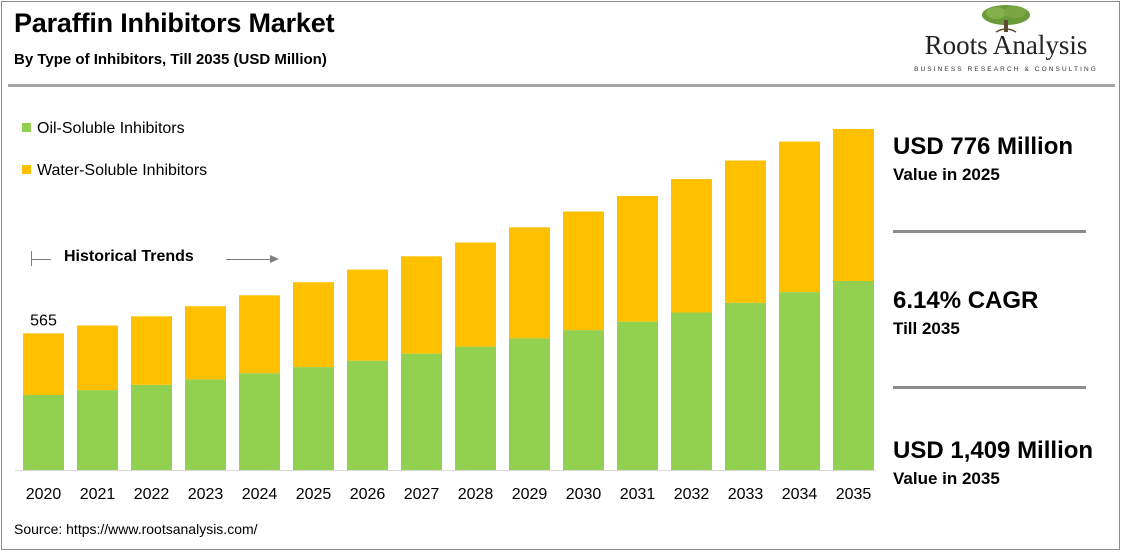 The width and height of the screenshot is (1123, 553). I want to click on x-tick-label-2024: 2024, so click(260, 494).